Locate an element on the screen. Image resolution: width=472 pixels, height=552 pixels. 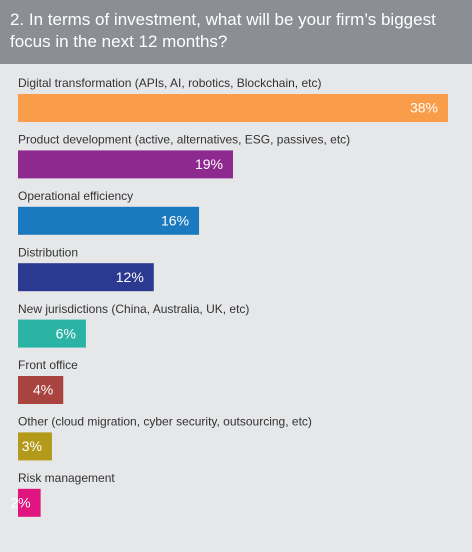
value-label: 16% is located at coordinates (175, 221).